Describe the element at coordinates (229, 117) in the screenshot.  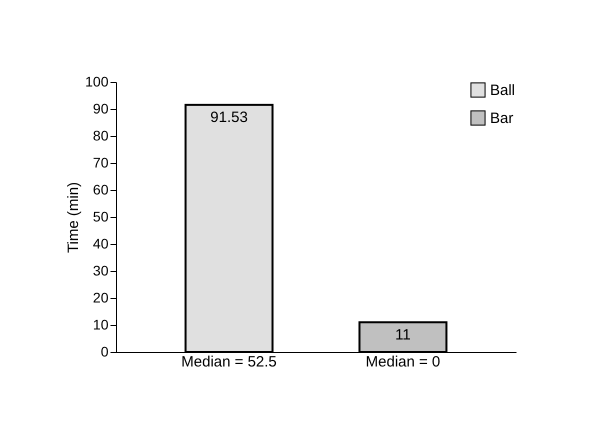
I see `data-label: 91.53` at that location.